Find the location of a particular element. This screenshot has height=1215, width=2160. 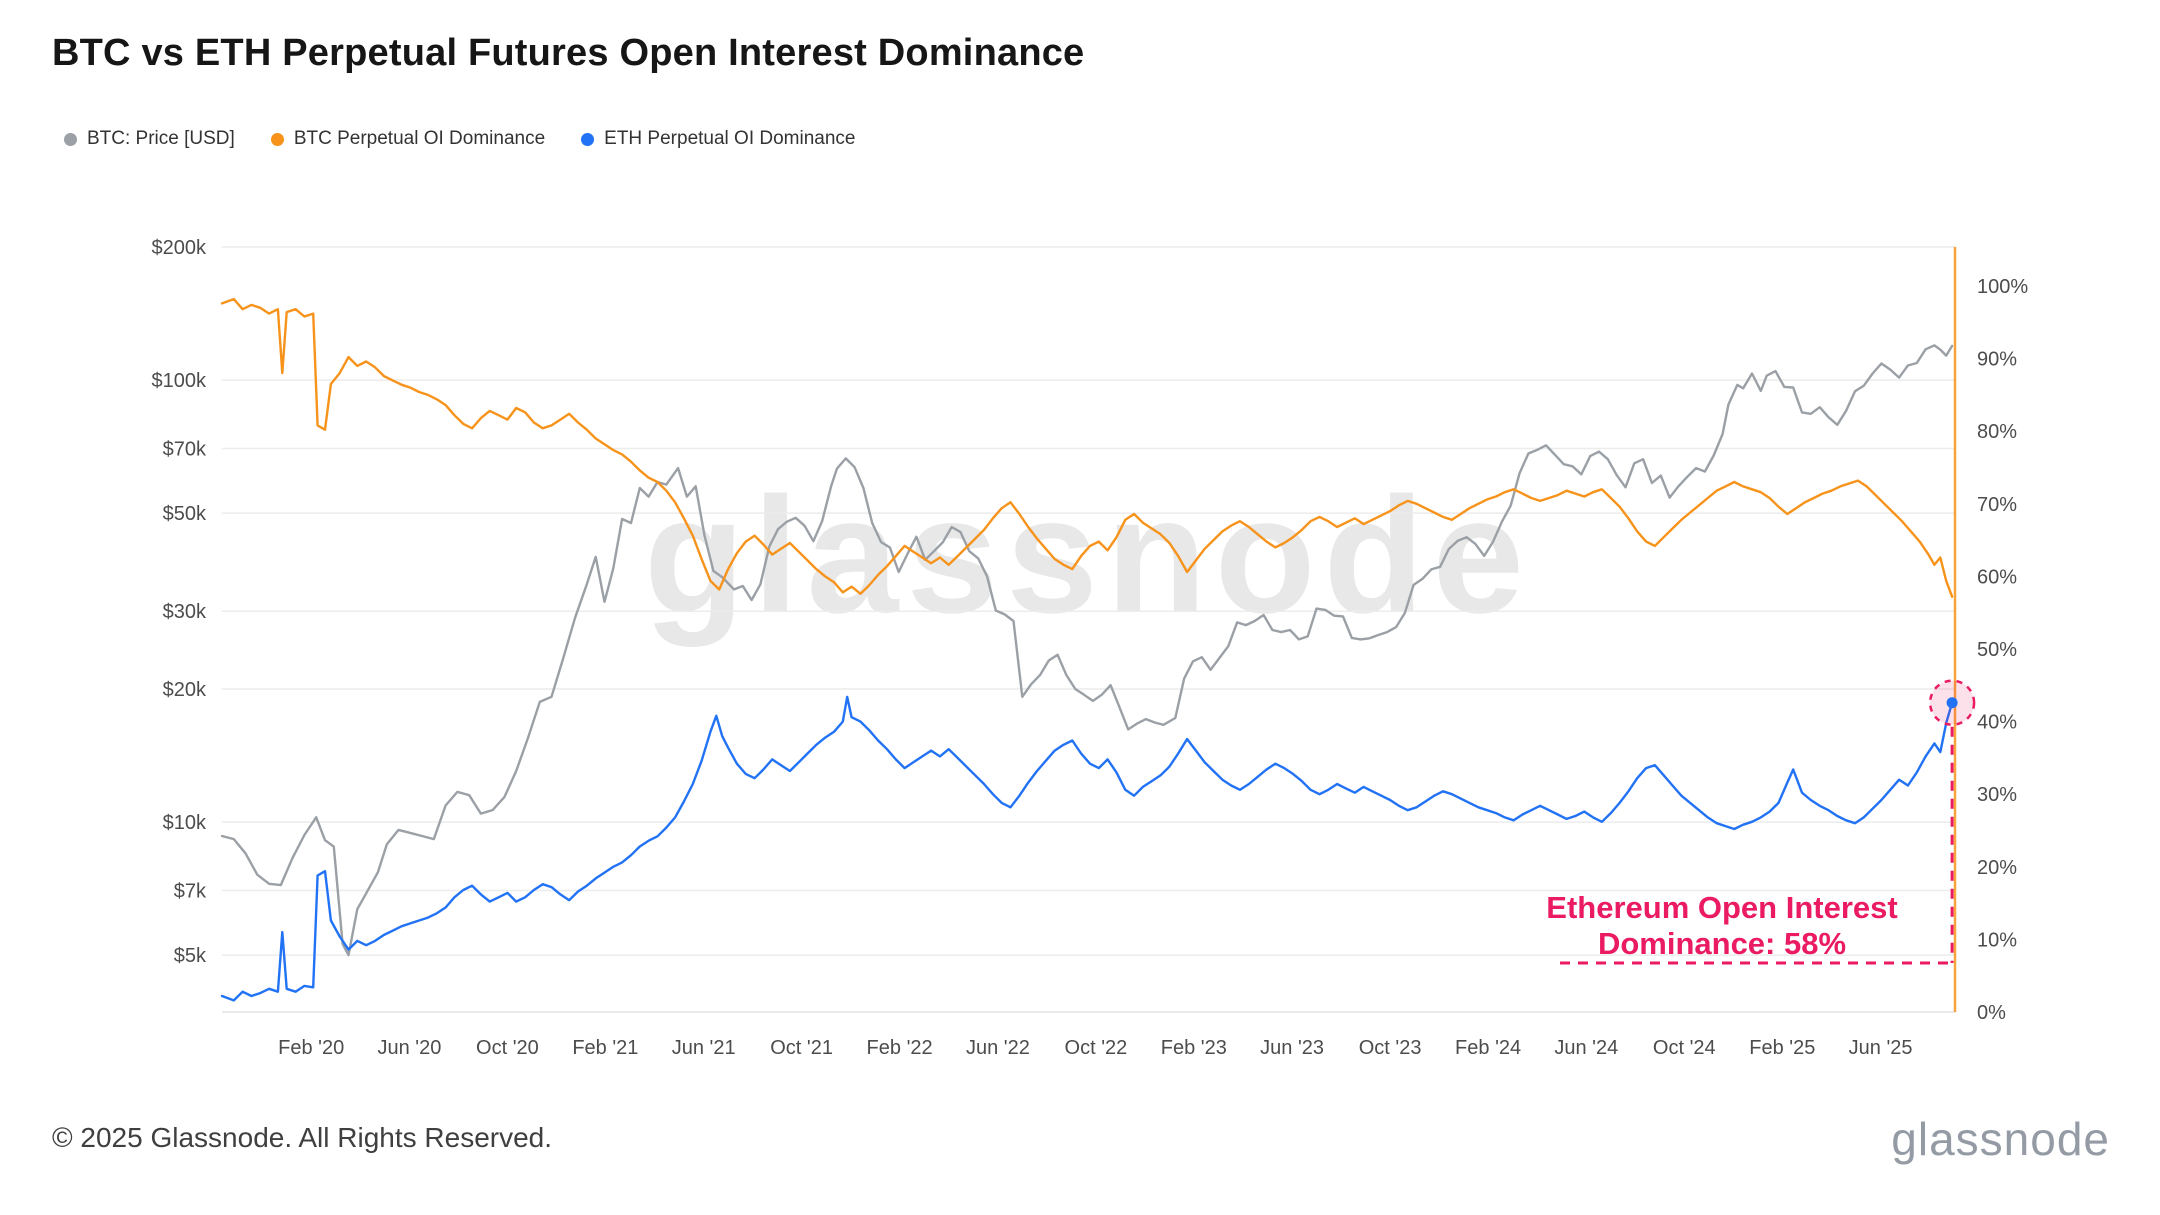

legend-label-eth-oi: ETH Perpetual OI Dominance is located at coordinates (730, 138).